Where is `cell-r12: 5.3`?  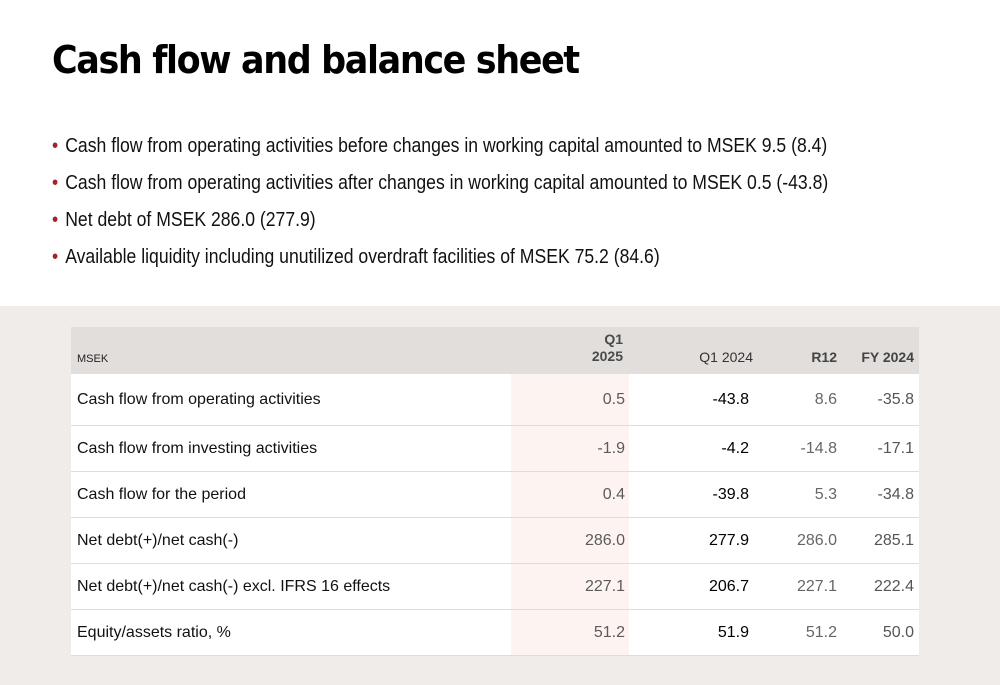
cell-r12: 5.3 is located at coordinates (795, 494).